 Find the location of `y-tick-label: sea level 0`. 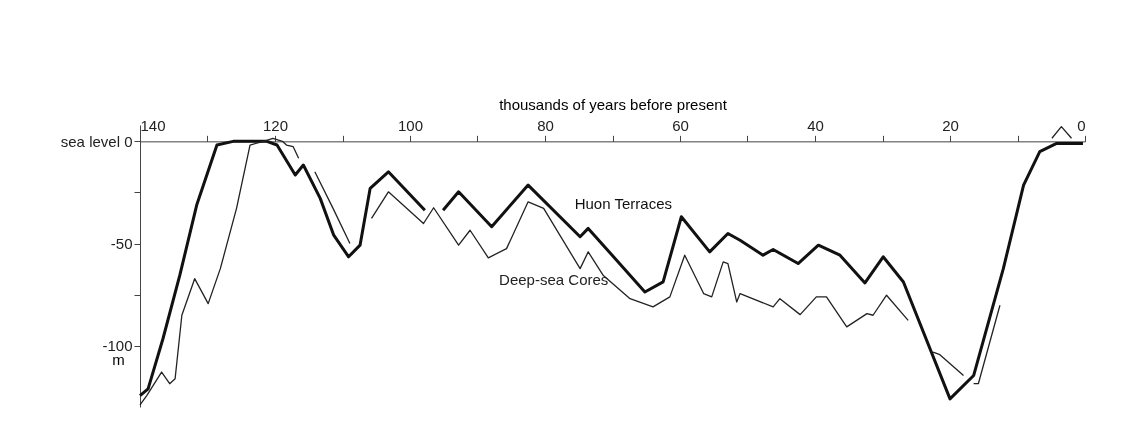

y-tick-label: sea level 0 is located at coordinates (96, 141).